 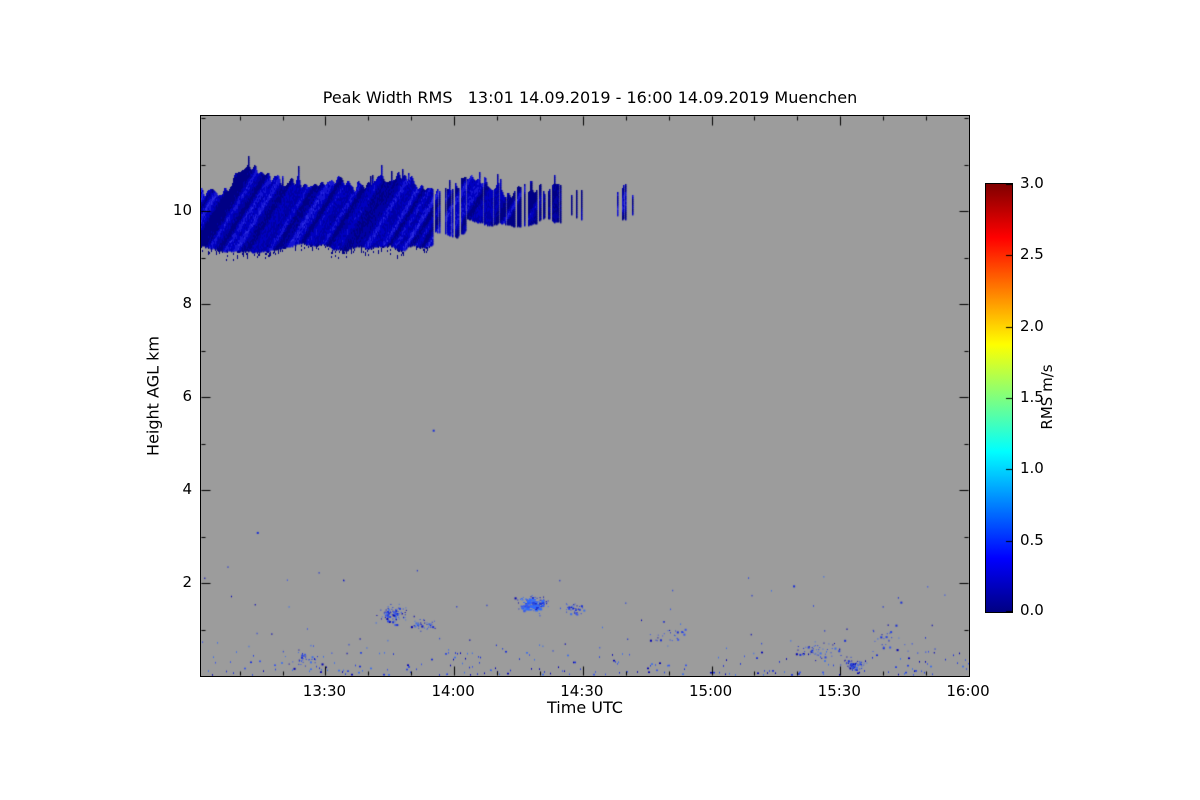 What do you see at coordinates (182, 210) in the screenshot?
I see `y-tick-label: 10` at bounding box center [182, 210].